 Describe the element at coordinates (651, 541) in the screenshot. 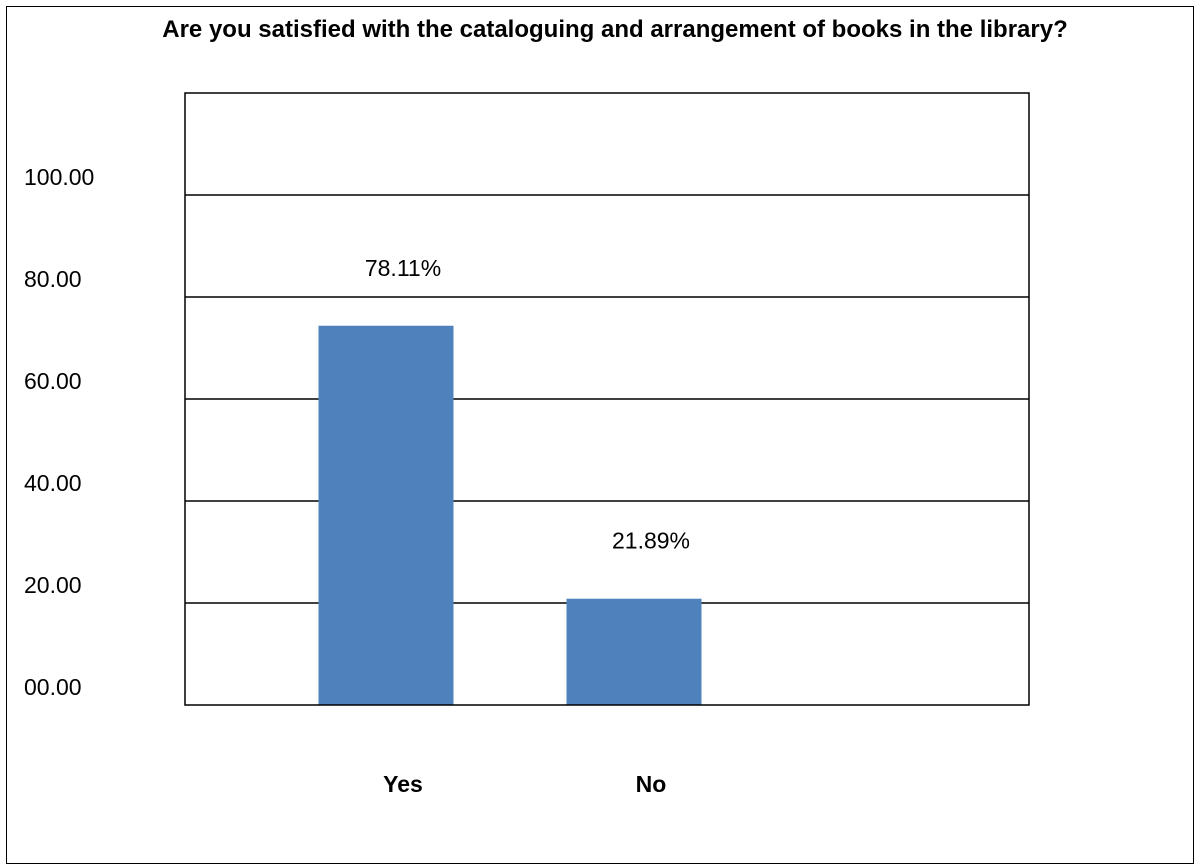

I see `data-label: 21.89%` at that location.